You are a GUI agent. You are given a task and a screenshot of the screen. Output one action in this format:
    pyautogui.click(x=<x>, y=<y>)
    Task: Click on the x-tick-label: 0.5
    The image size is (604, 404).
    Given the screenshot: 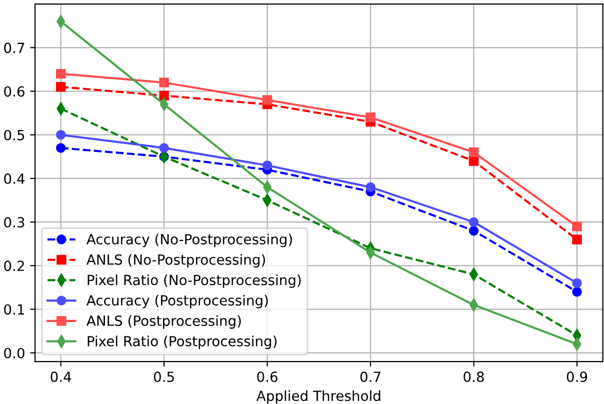 What is the action you would take?
    pyautogui.click(x=164, y=377)
    